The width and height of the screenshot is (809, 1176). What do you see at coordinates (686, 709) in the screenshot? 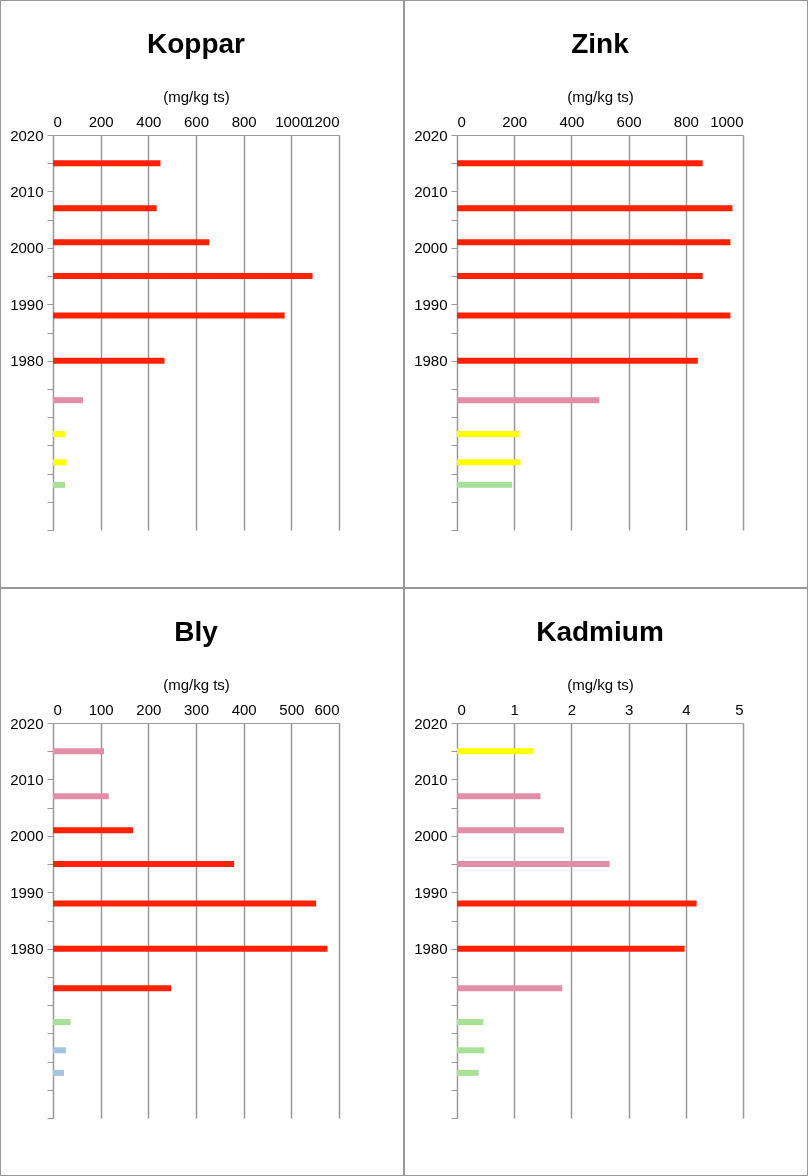
I see `x-tick-label: 4` at bounding box center [686, 709].